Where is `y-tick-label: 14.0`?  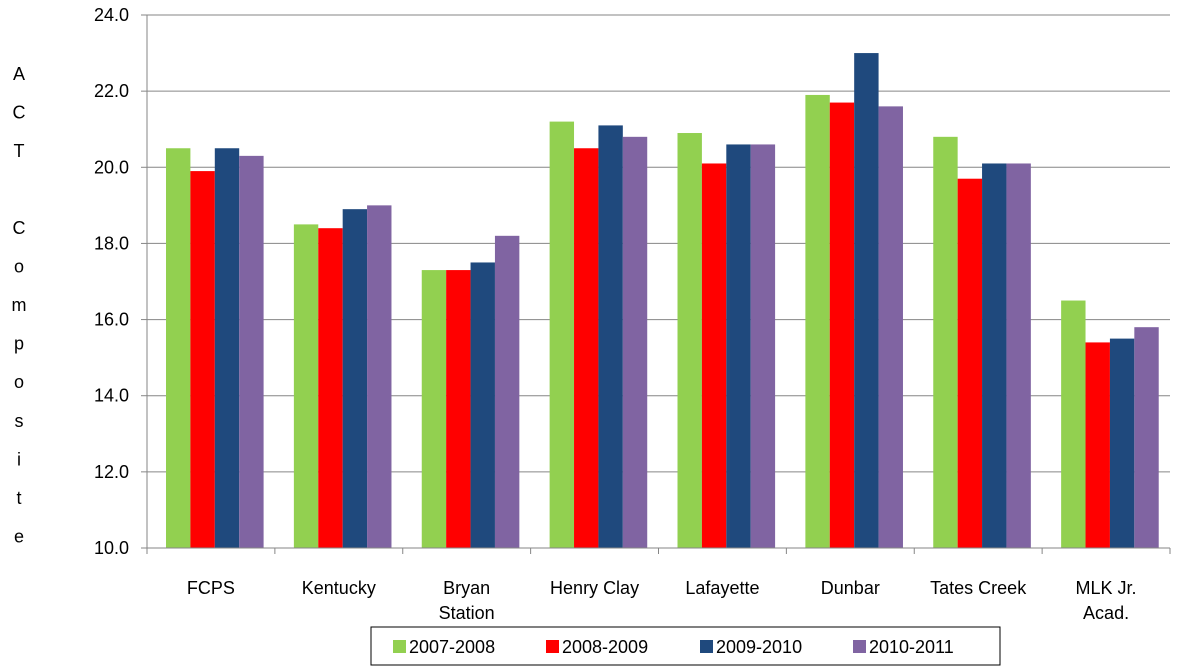 y-tick-label: 14.0 is located at coordinates (111, 396).